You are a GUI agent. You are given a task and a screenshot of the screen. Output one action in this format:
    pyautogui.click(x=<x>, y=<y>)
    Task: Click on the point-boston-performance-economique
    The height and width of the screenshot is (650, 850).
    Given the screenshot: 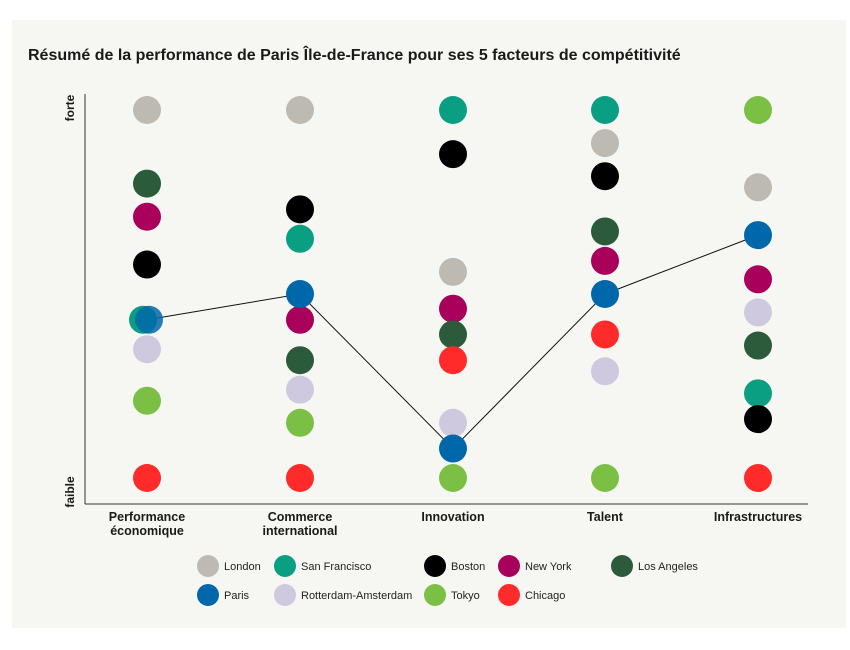 What is the action you would take?
    pyautogui.click(x=147, y=264)
    